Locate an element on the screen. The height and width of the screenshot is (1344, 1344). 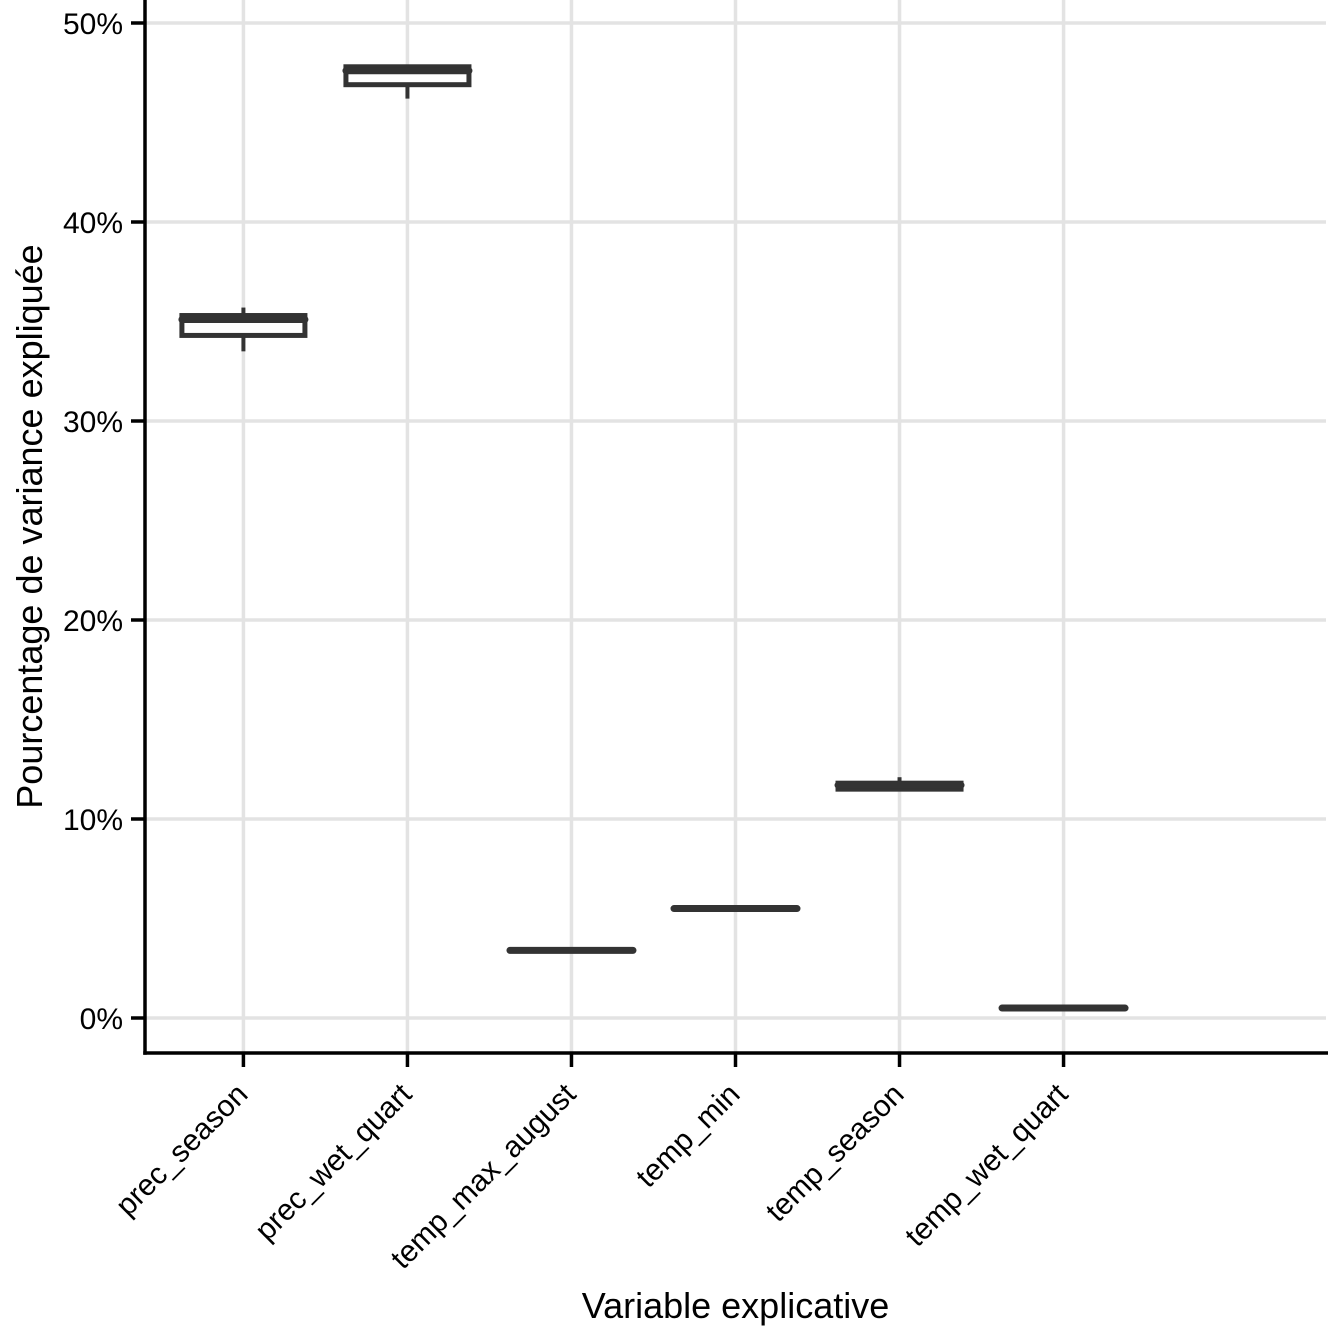
y-tick-label: 10% is located at coordinates (93, 820).